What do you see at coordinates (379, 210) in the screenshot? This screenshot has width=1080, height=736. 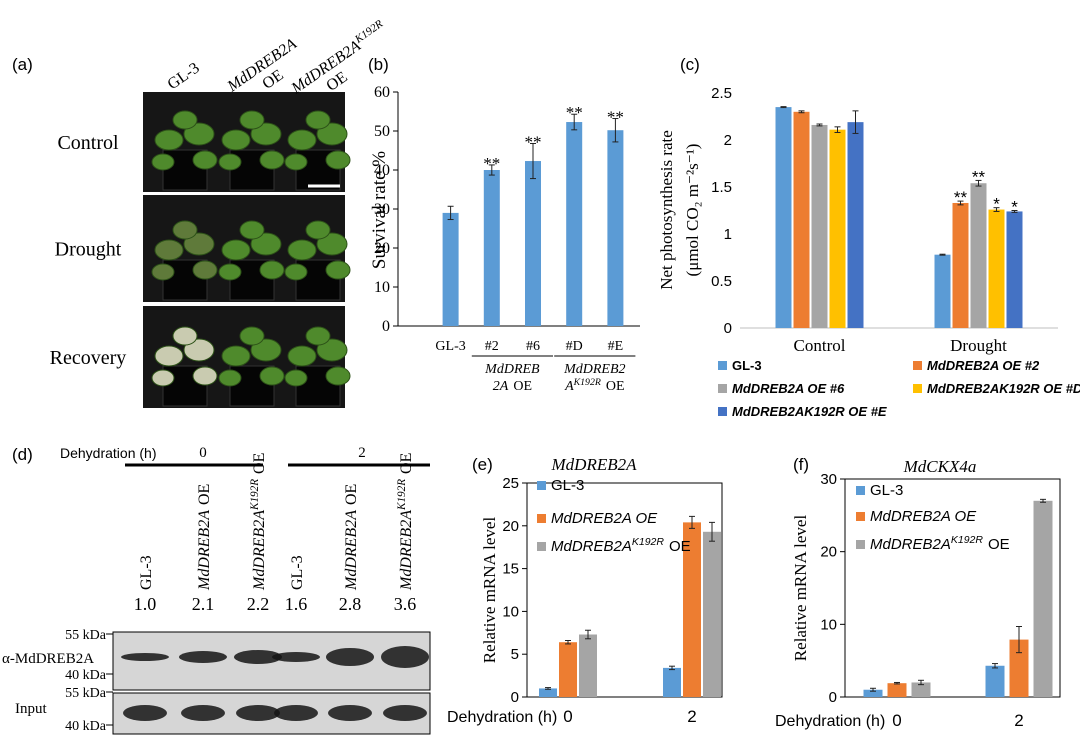 I see `y-axis-label: Survival rate %` at bounding box center [379, 210].